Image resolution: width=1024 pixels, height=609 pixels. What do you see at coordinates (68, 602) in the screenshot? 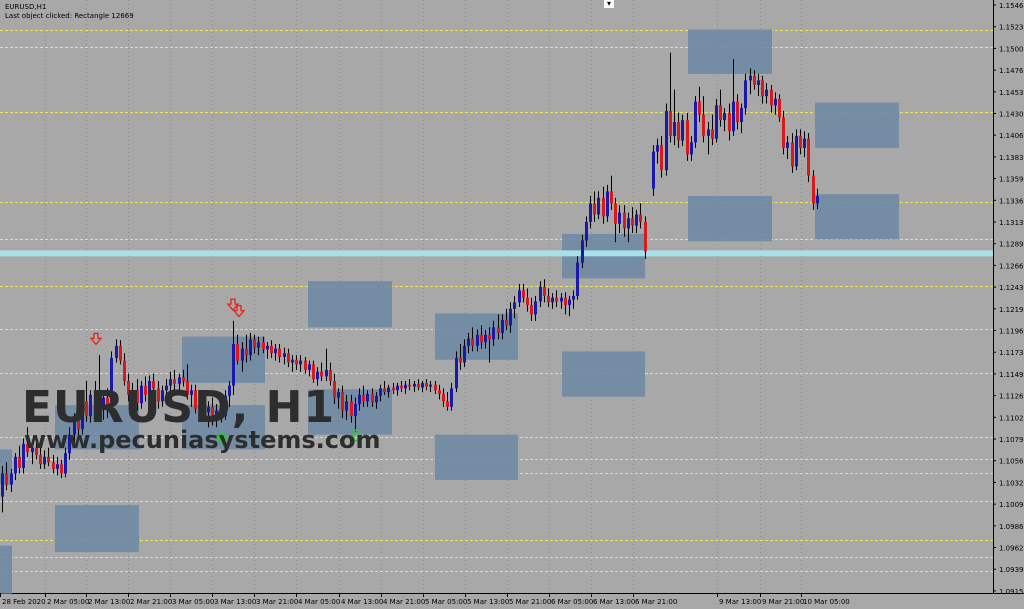
I see `time-label: 2 Mar 05:00` at bounding box center [68, 602].